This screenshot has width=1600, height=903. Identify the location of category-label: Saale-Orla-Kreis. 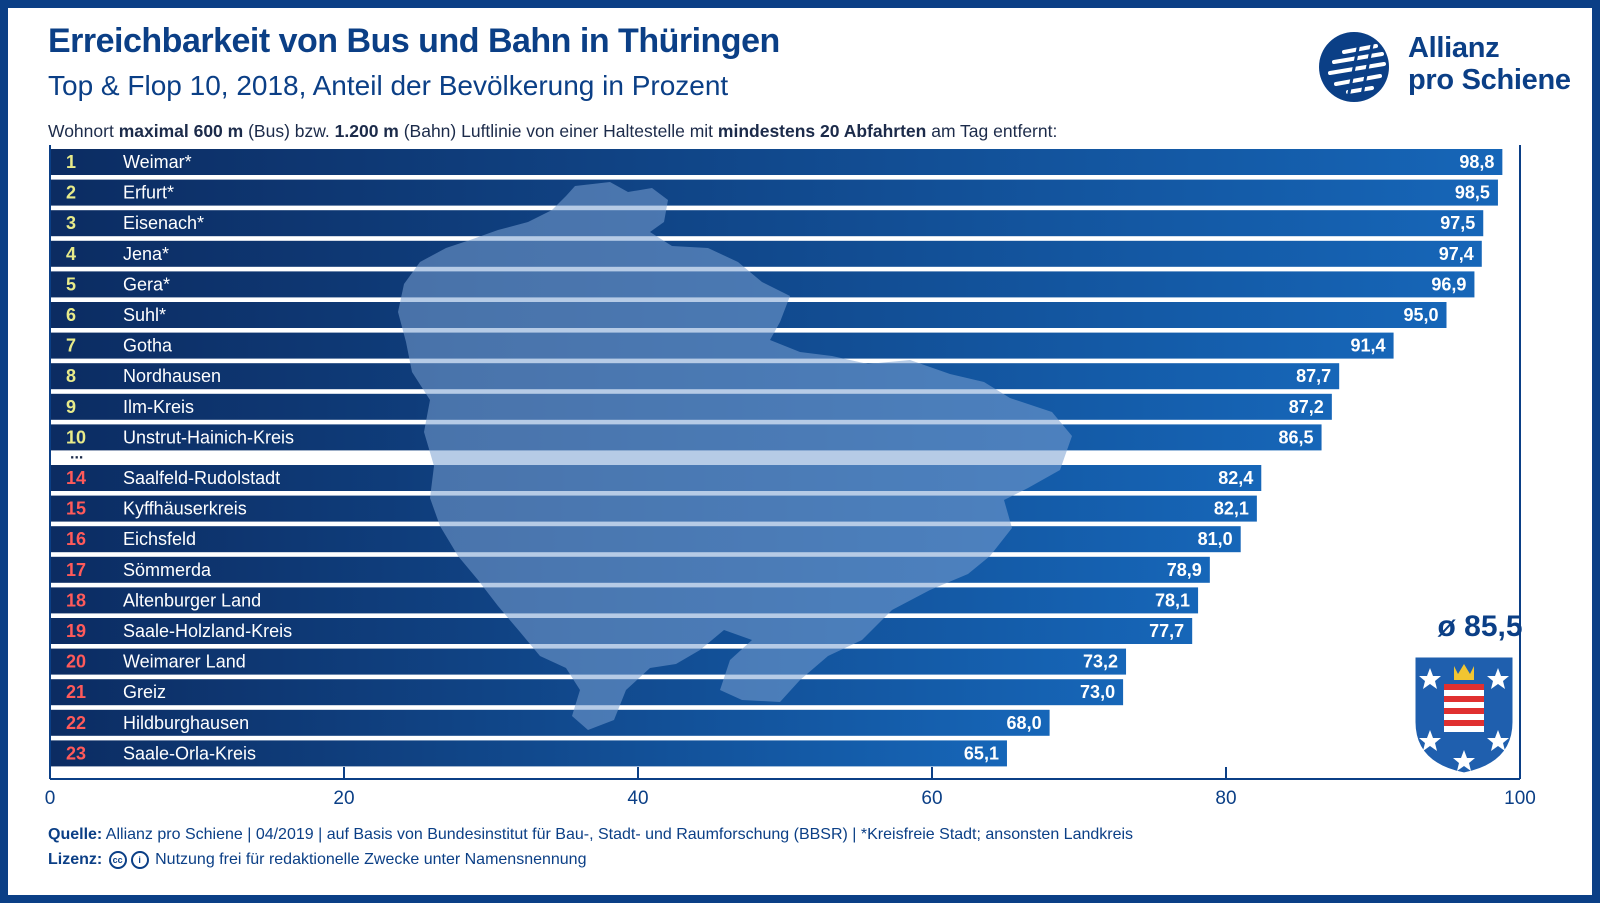
(189, 753).